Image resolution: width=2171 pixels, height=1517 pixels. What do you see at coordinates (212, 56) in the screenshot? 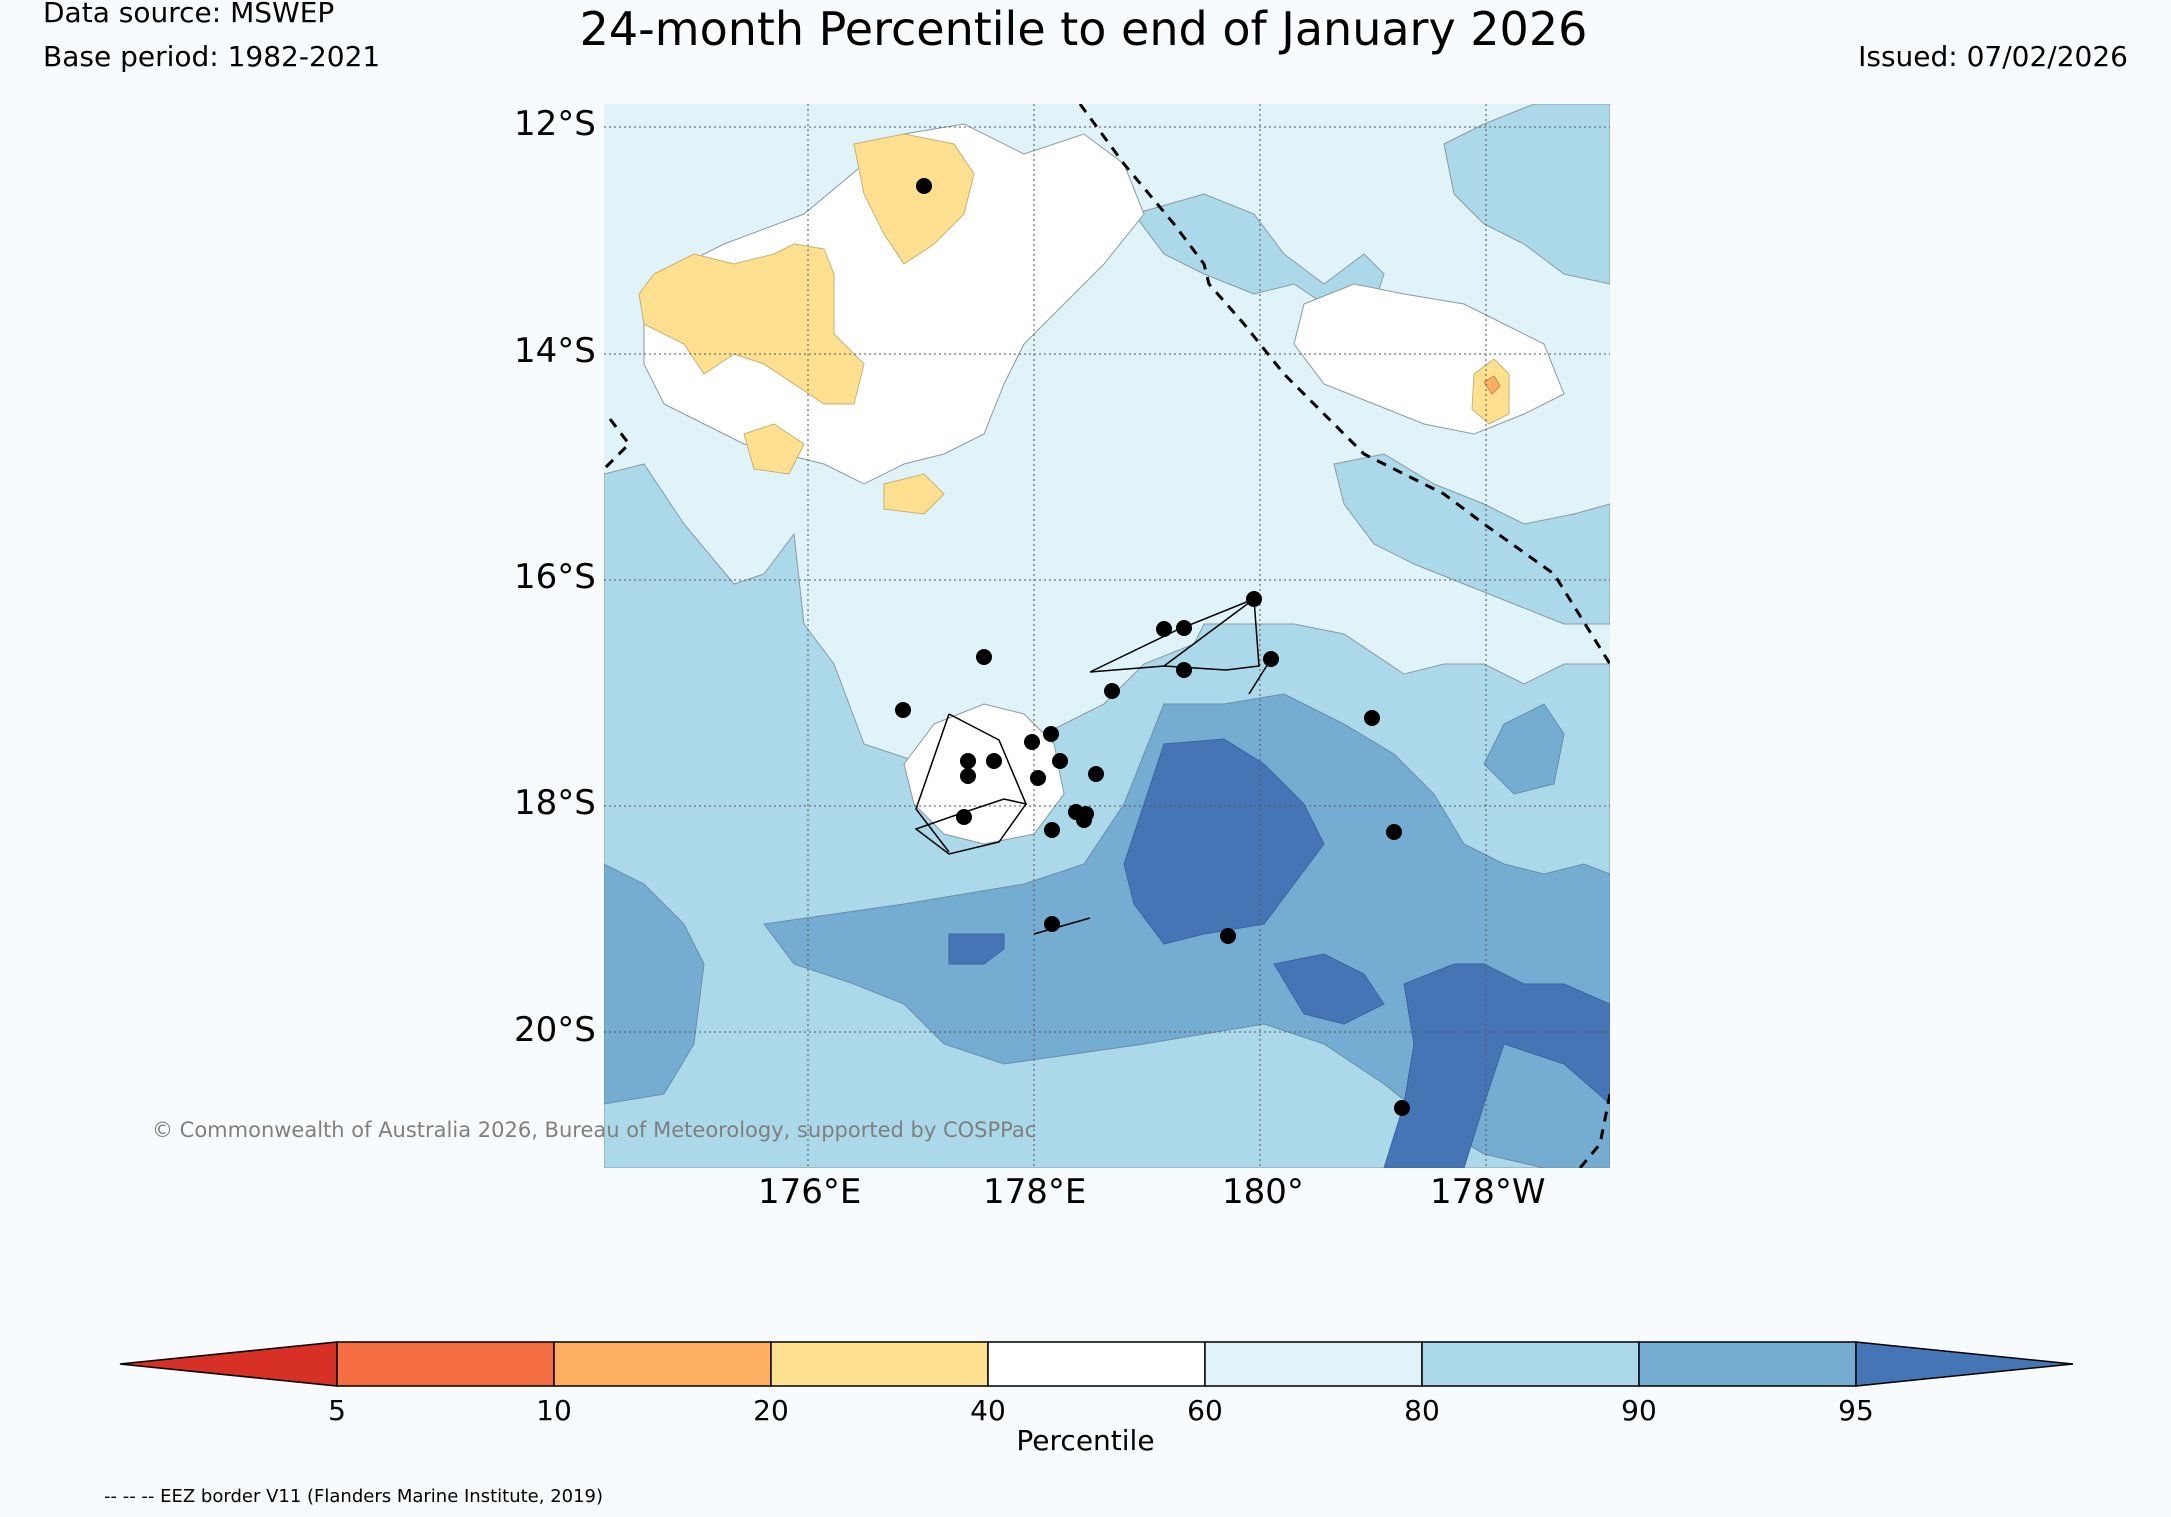
I see `base-period-text: Base period: 1982-2021` at bounding box center [212, 56].